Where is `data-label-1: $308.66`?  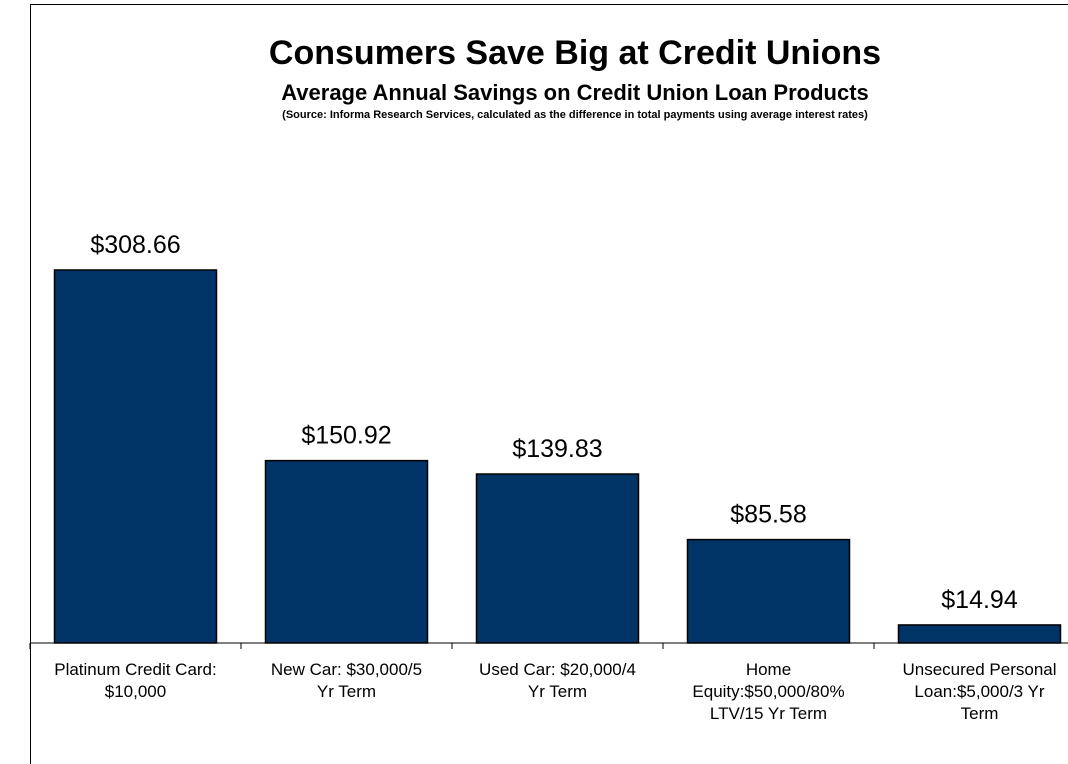
data-label-1: $308.66 is located at coordinates (135, 245).